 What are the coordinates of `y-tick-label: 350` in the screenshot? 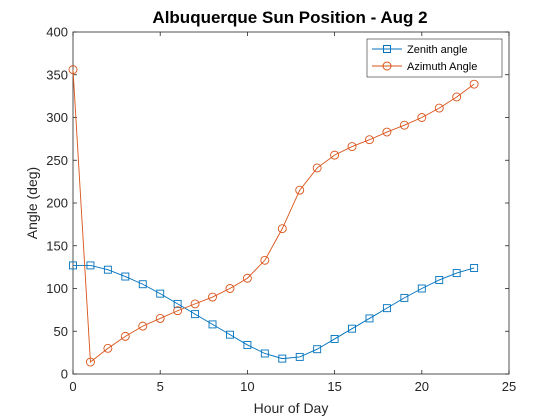 It's located at (57, 74).